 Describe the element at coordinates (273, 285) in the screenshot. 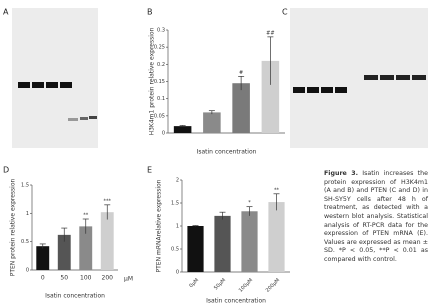

I see `x-tick-label: 200μM` at that location.